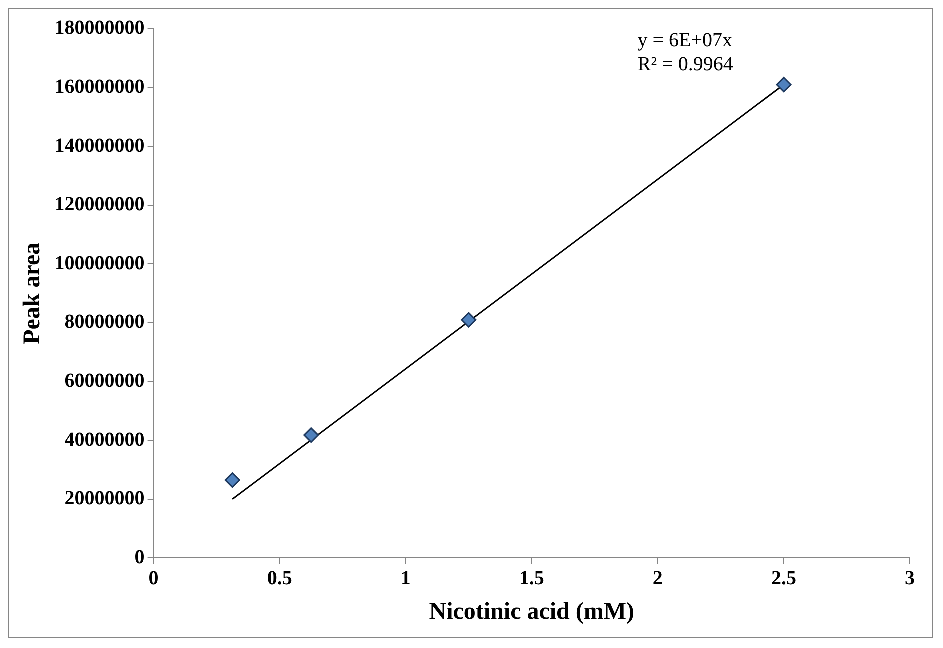 Image resolution: width=943 pixels, height=648 pixels. Describe the element at coordinates (99, 28) in the screenshot. I see `y-tick-label: 180000000` at that location.